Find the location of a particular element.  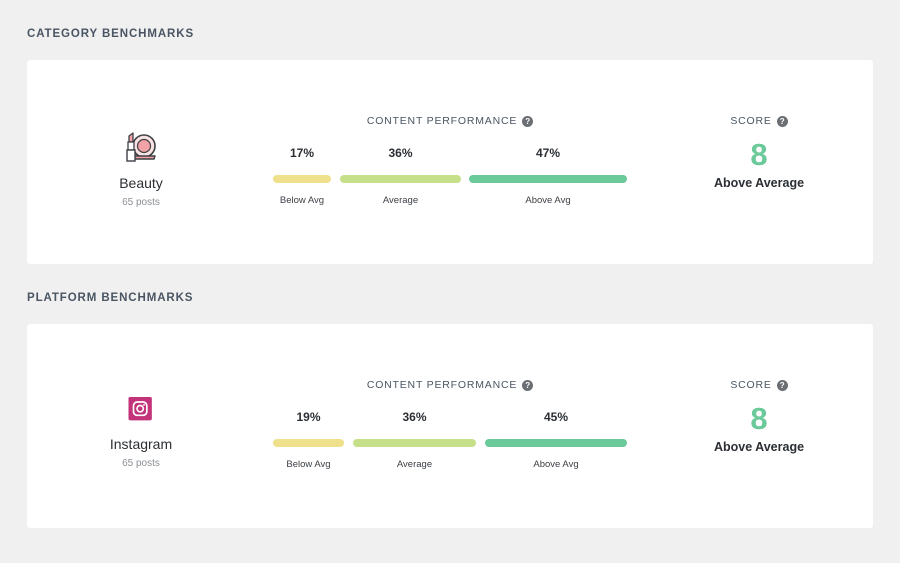

category-name: Beauty is located at coordinates (141, 183).